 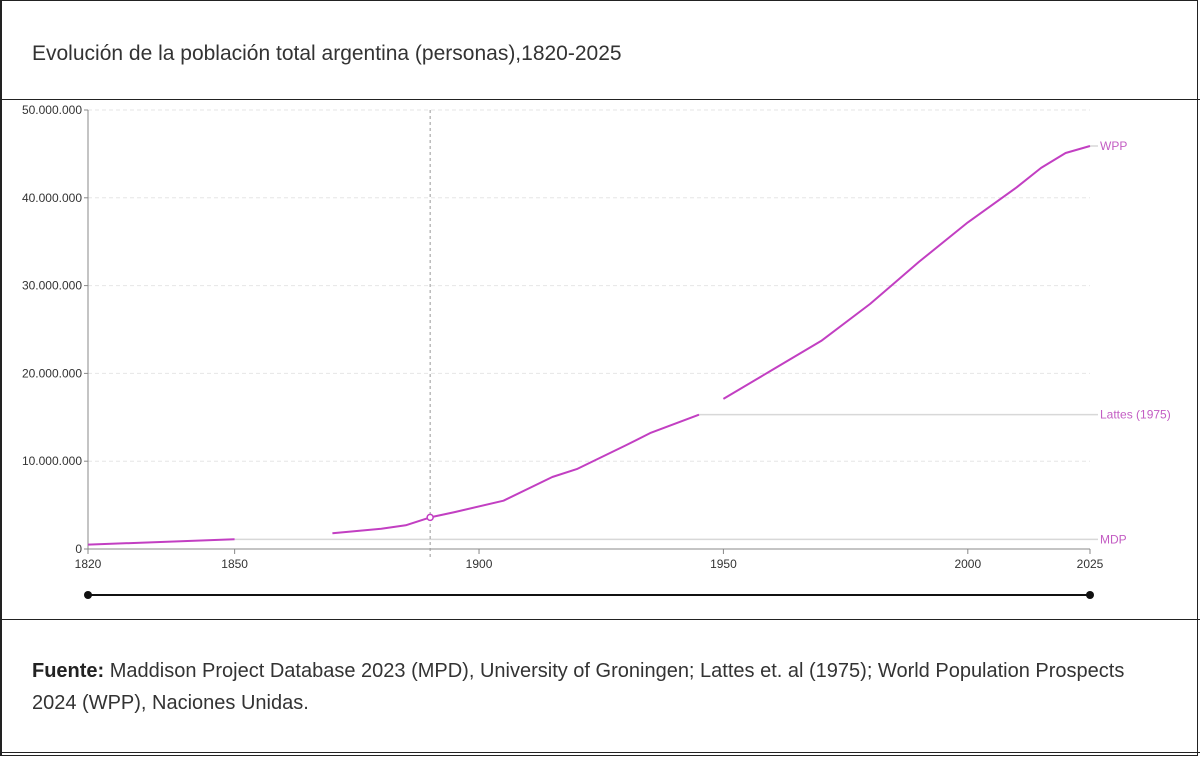 I want to click on x-tick-label: 1950, so click(x=723, y=564).